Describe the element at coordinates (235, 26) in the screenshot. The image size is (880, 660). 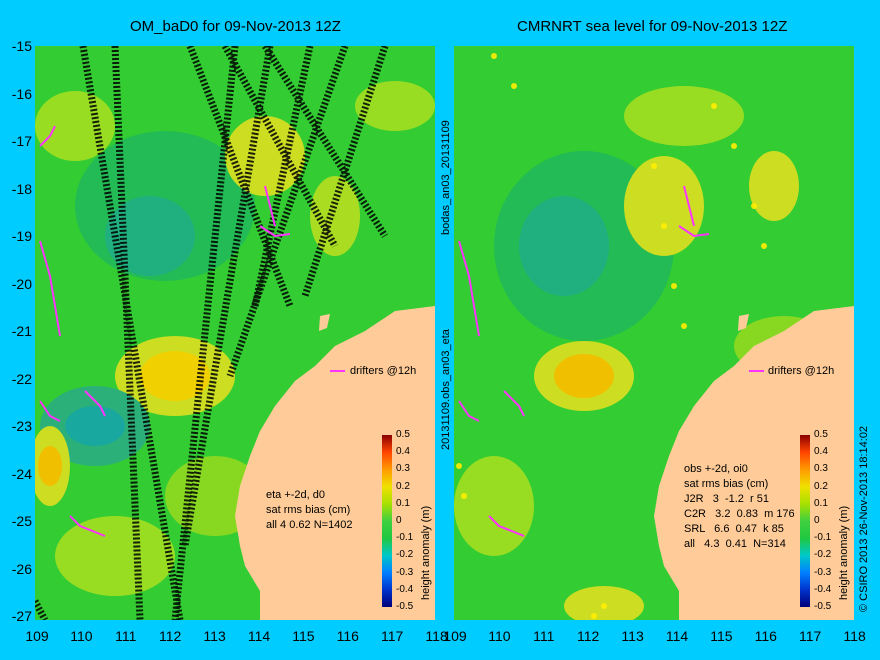
I see `left-panel-title: OM_baD0 for 09-Nov-2013 12Z` at that location.